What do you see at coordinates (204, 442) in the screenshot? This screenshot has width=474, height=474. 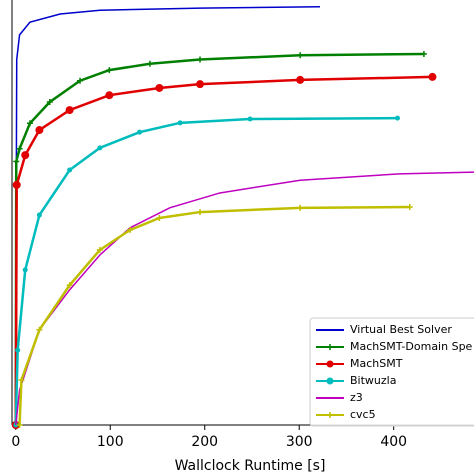 I see `x-tick-label: 200` at bounding box center [204, 442].